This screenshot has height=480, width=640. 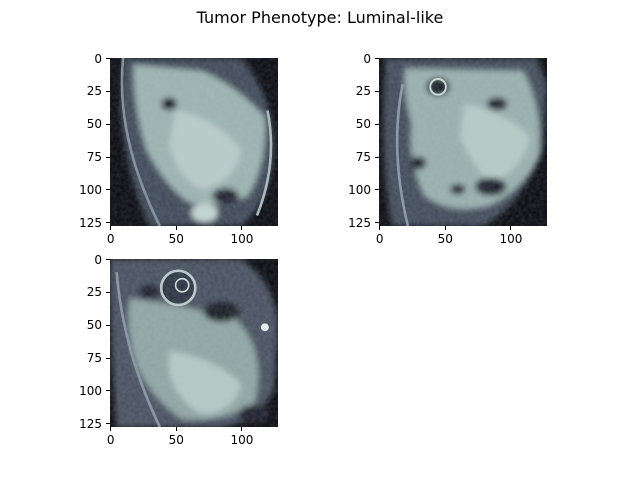 I want to click on mri-slice-panel-2: 0 25 50 75 100 125 0 50 100, so click(x=447, y=149).